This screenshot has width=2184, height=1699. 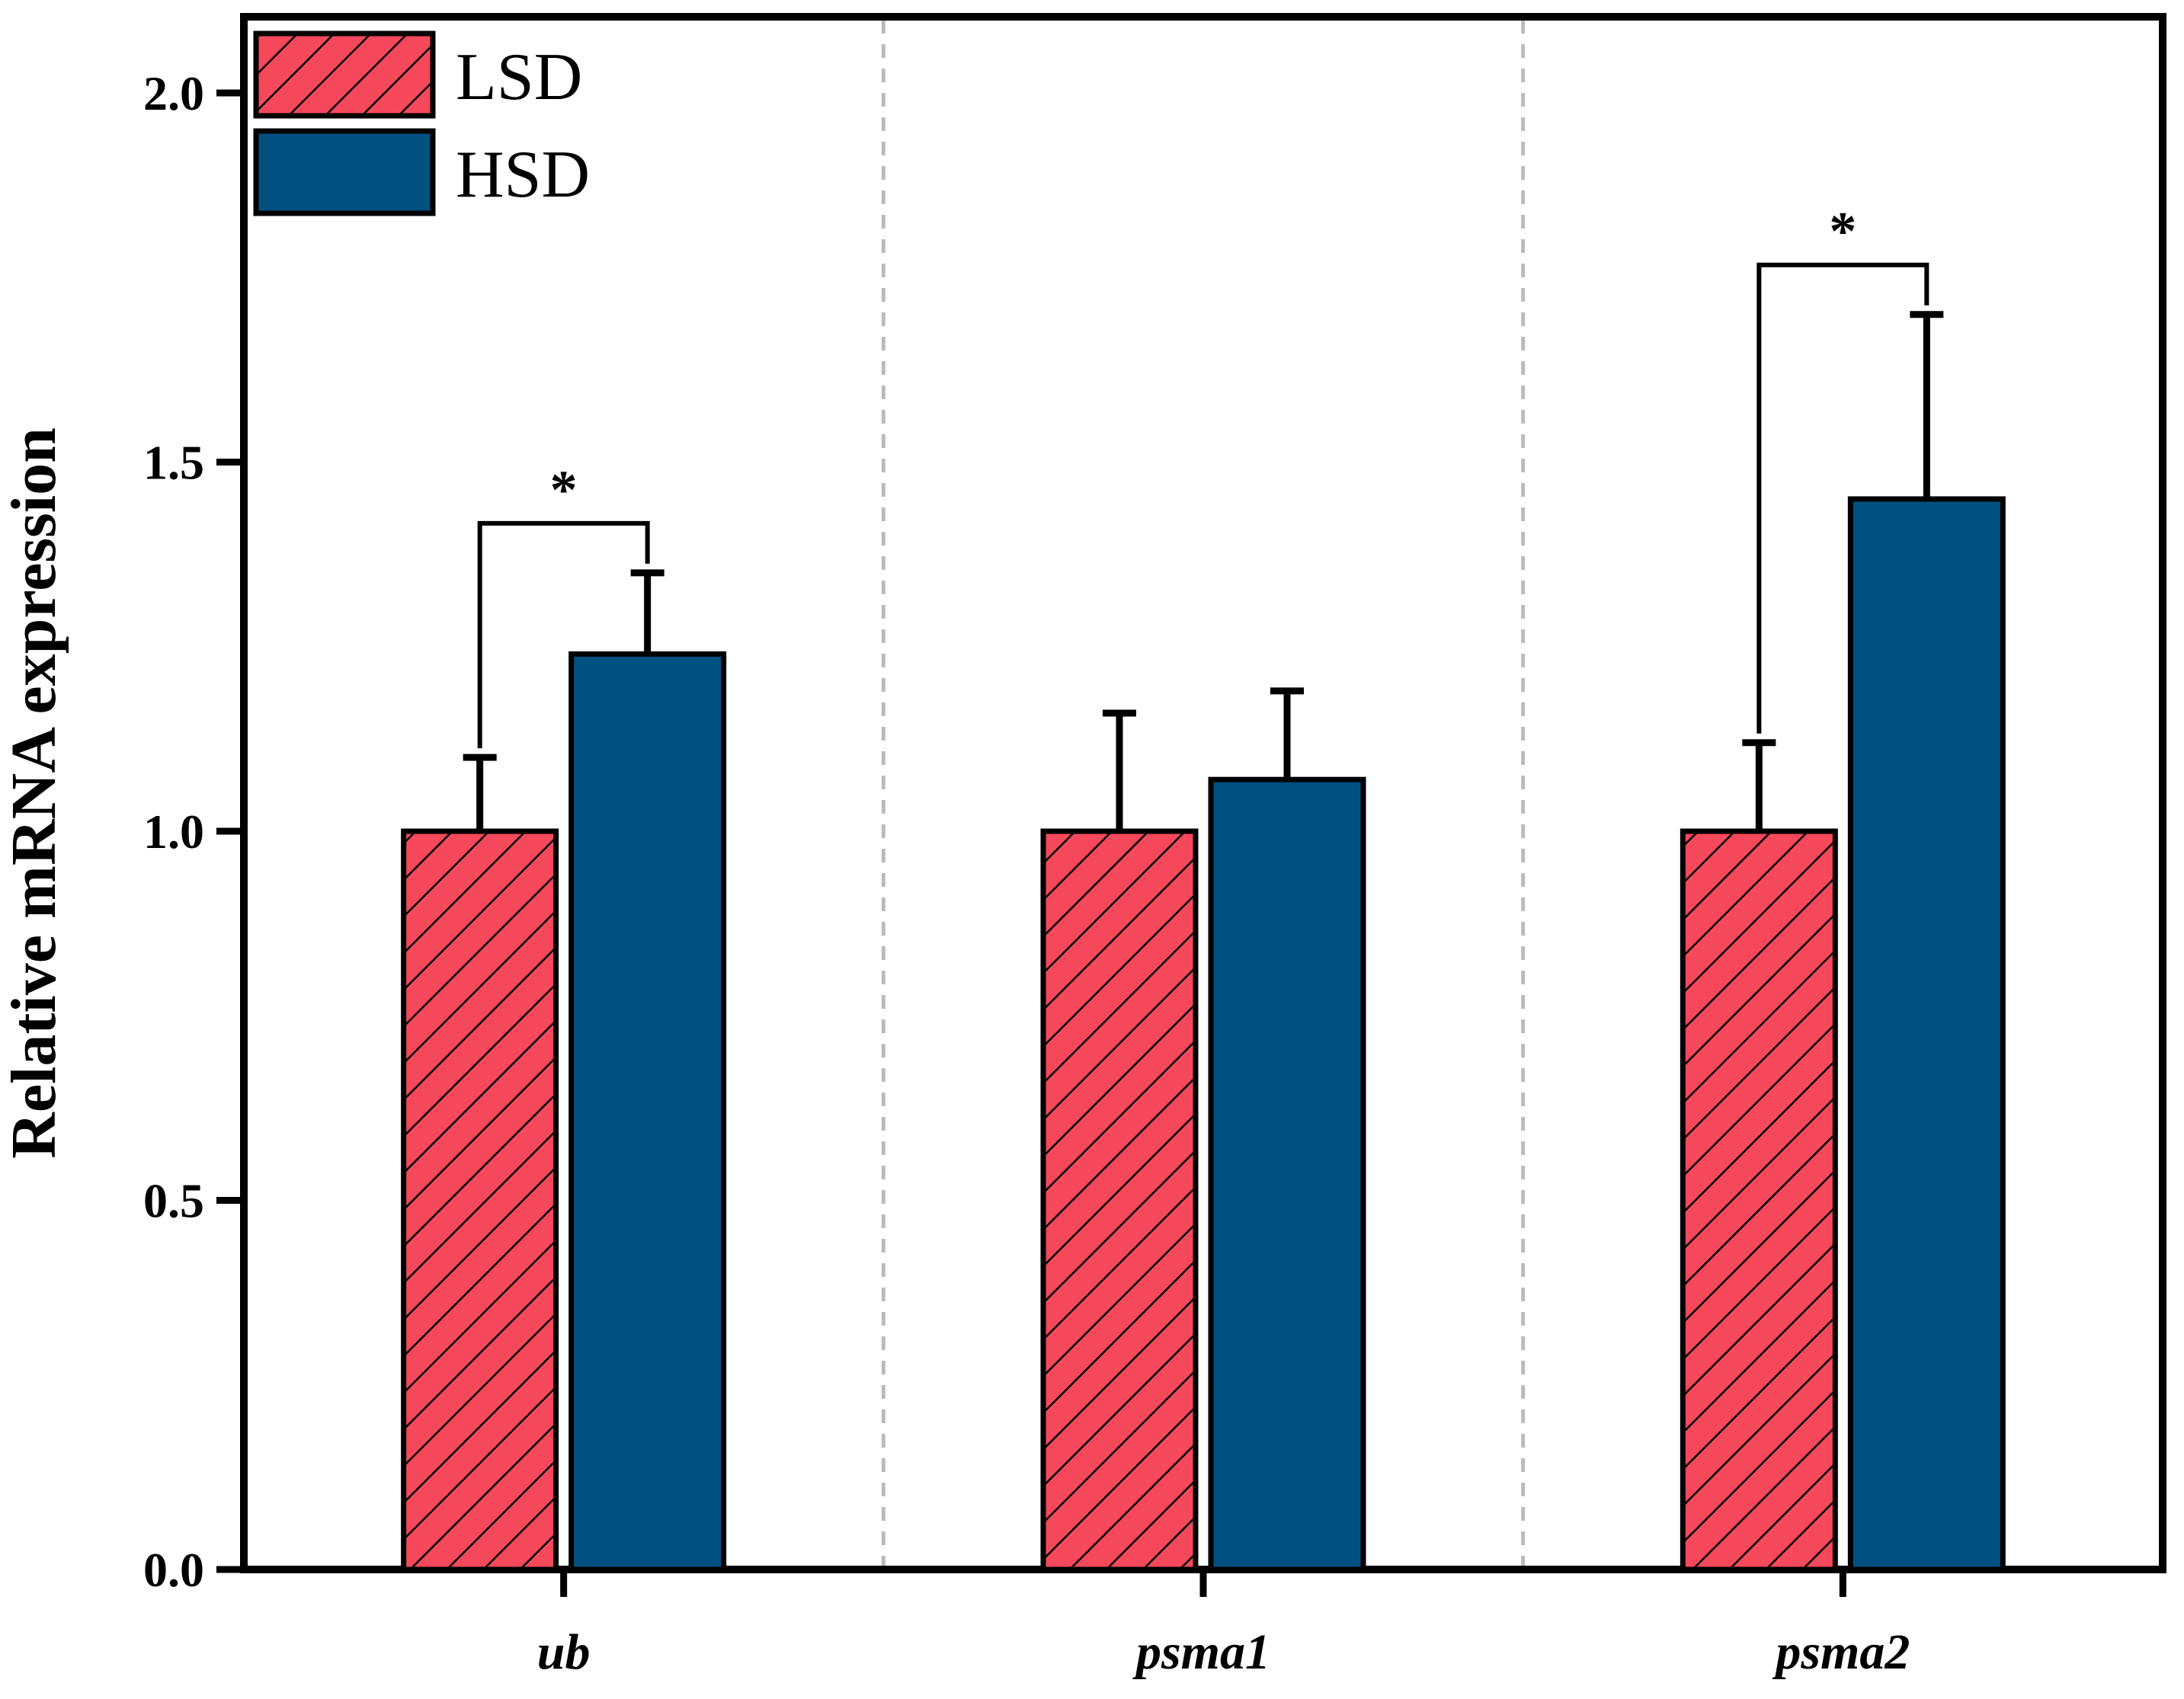 What do you see at coordinates (564, 1652) in the screenshot?
I see `x-tick-label: ub` at bounding box center [564, 1652].